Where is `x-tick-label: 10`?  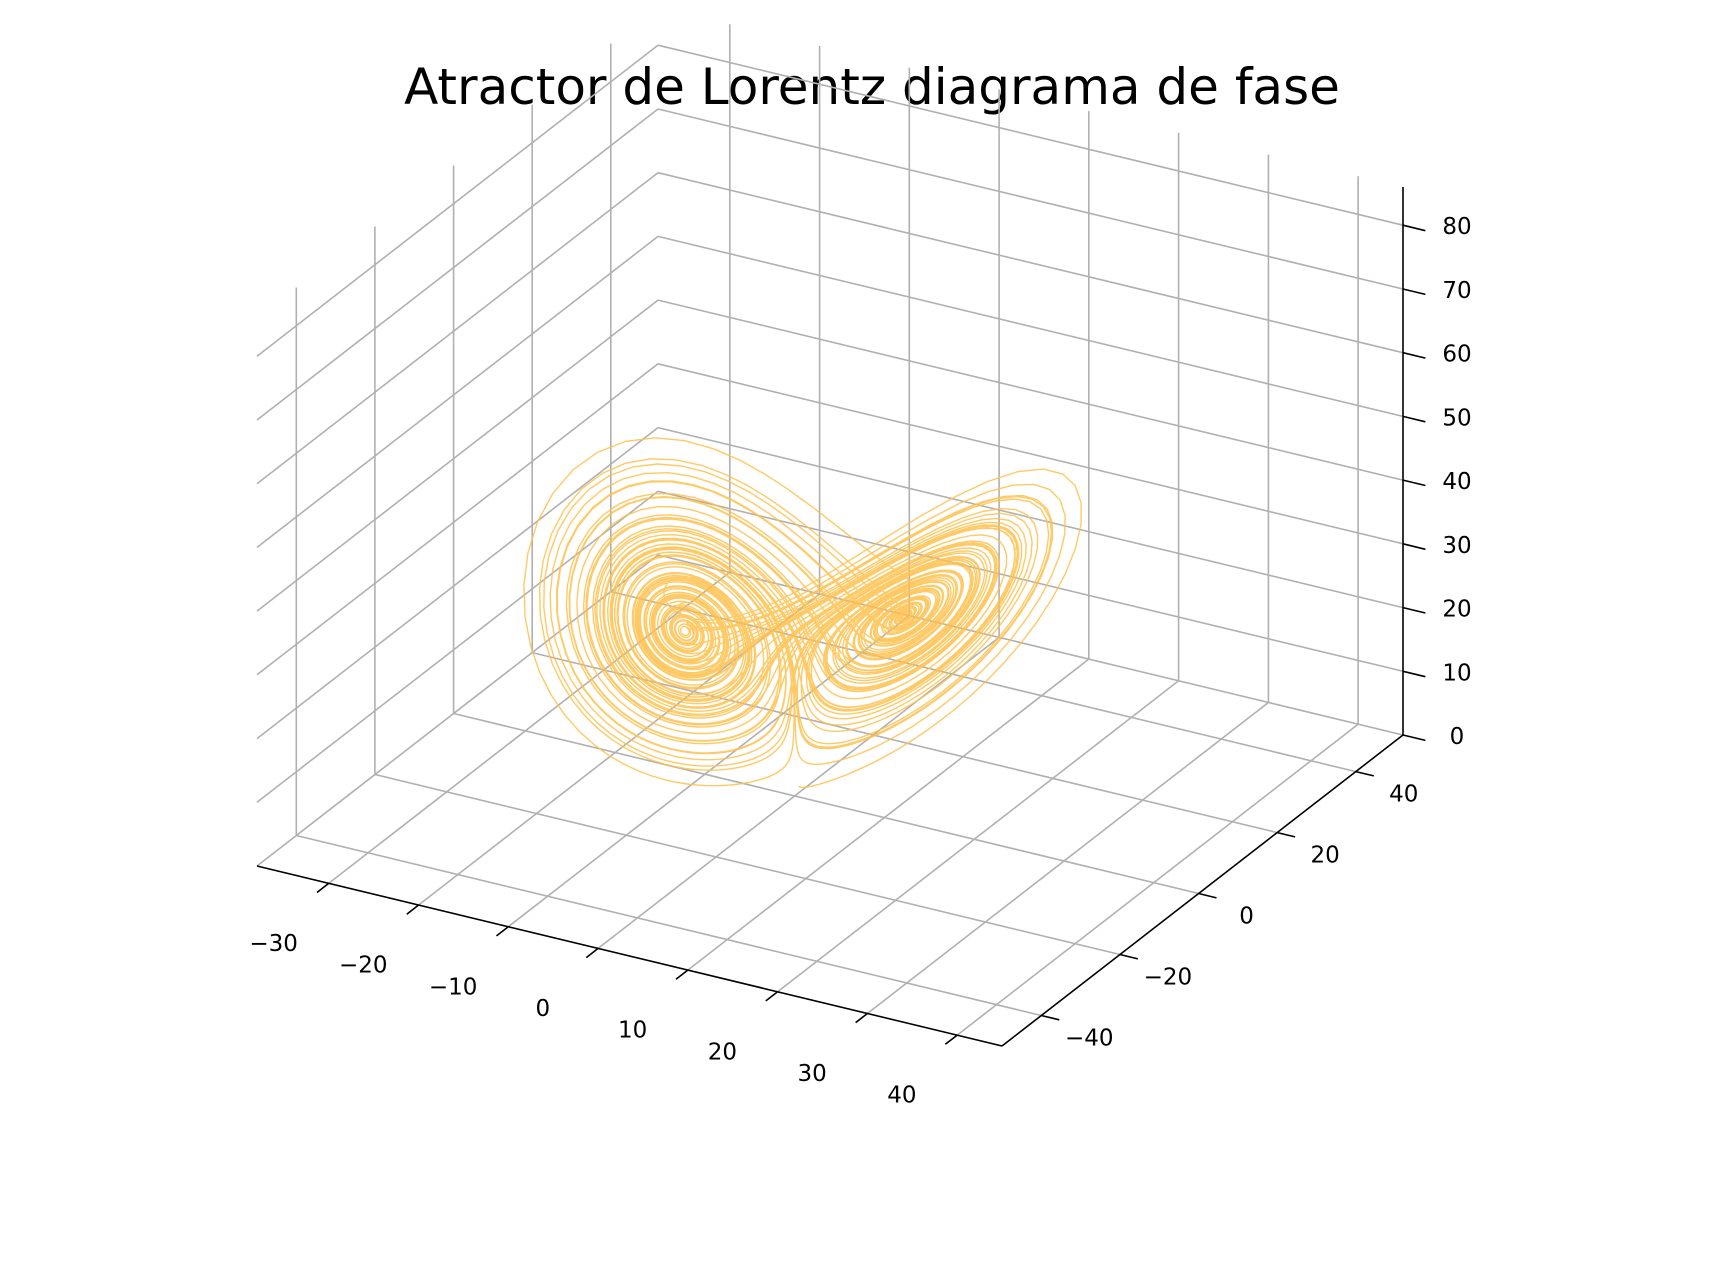
x-tick-label: 10 is located at coordinates (632, 1031).